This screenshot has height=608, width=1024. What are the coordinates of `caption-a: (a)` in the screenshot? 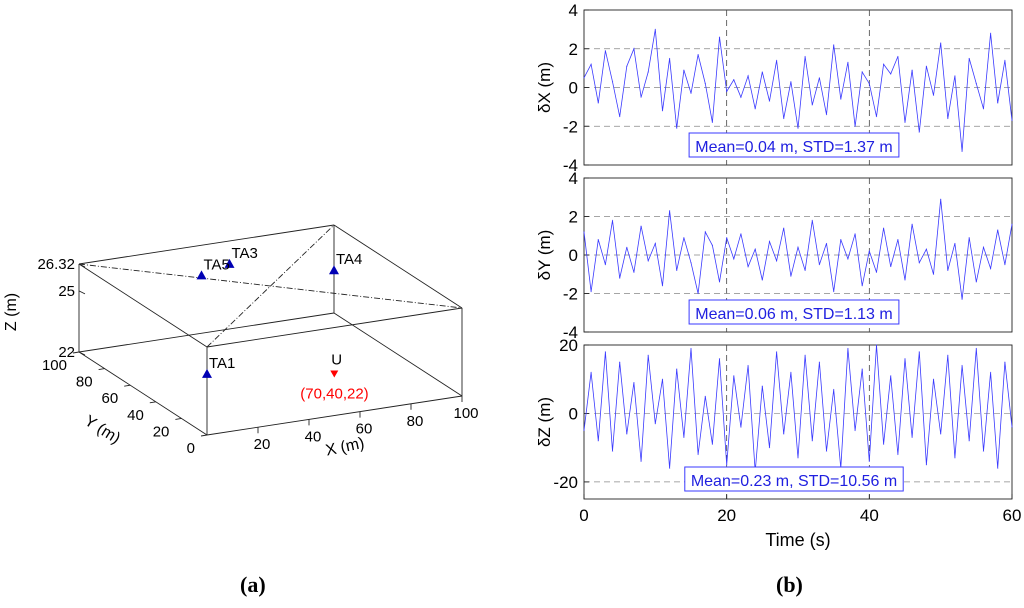 It's located at (253, 584).